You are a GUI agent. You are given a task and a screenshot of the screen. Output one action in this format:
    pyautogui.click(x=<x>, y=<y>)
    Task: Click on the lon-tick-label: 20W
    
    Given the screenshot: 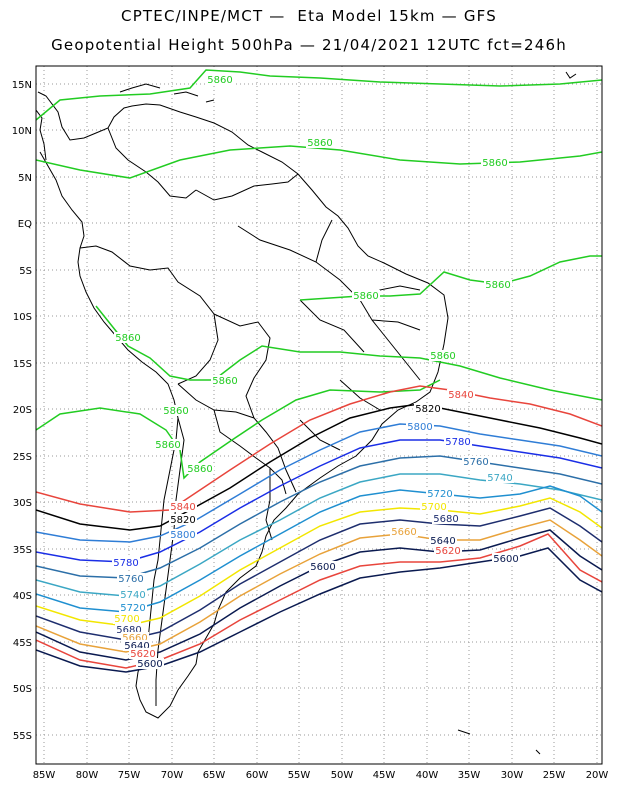 What is the action you would take?
    pyautogui.click(x=597, y=775)
    